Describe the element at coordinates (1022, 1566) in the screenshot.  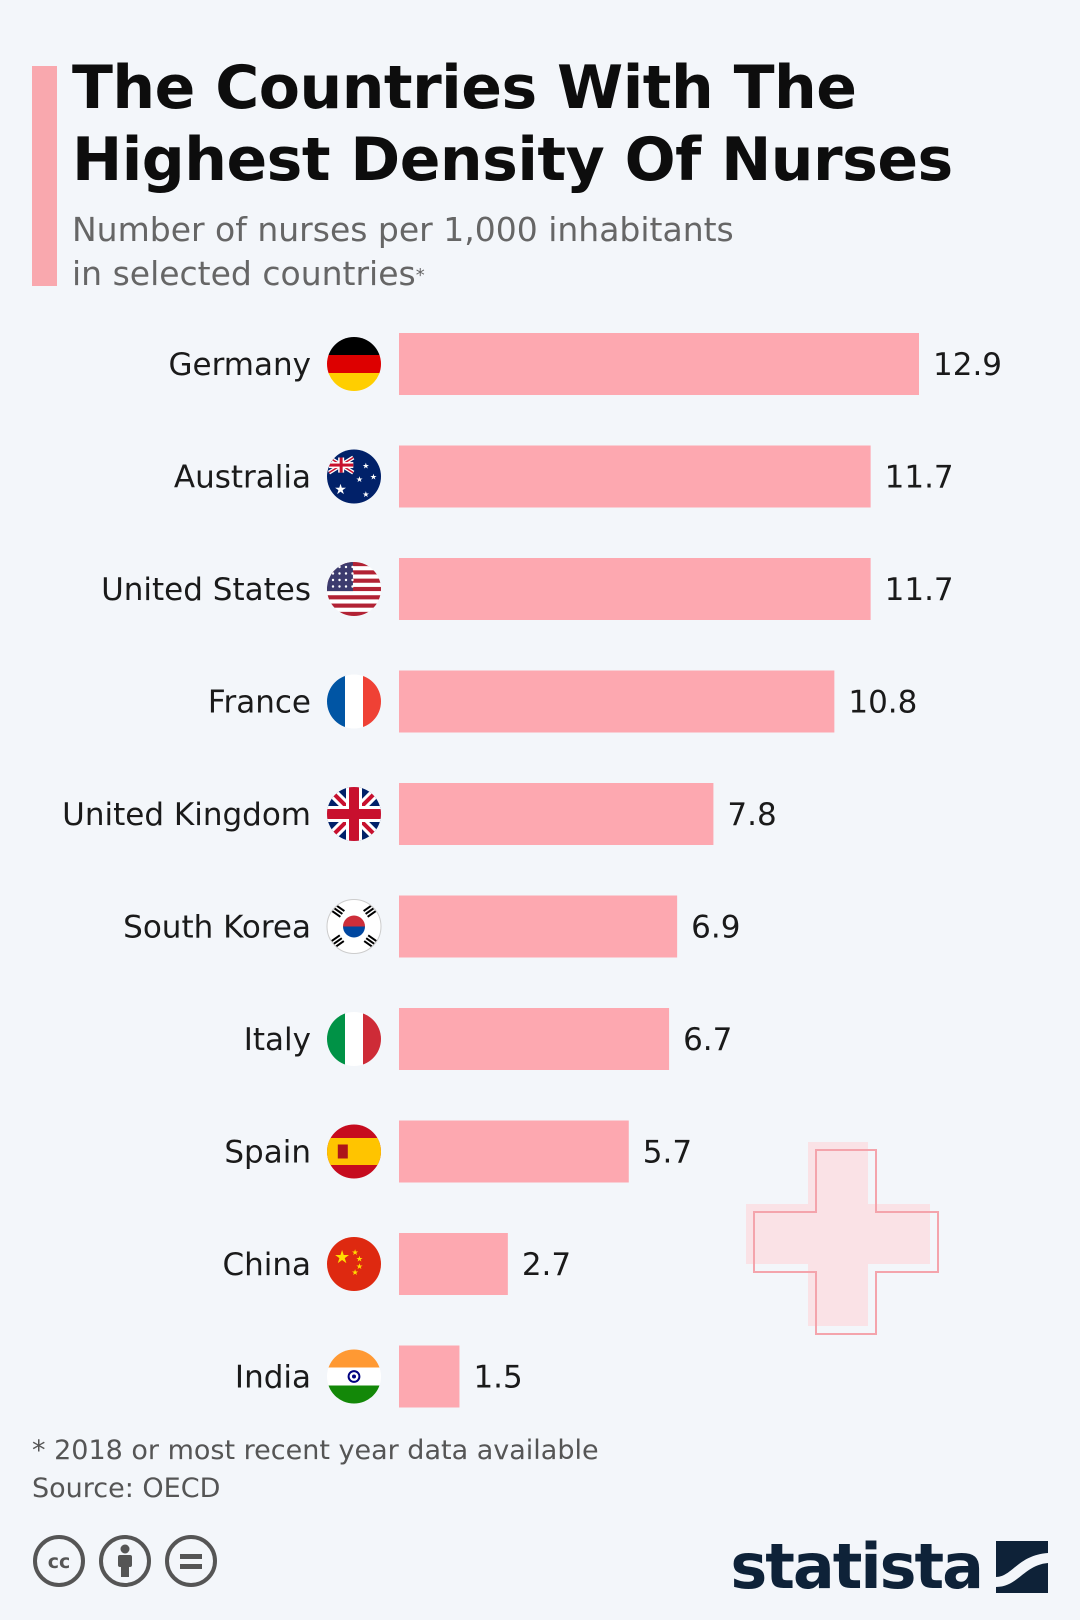
I see `statista-logo-icon` at that location.